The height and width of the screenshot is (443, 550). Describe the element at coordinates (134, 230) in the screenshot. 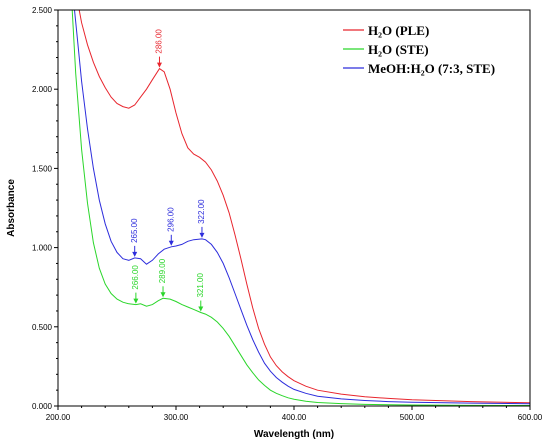

I see `peak-label: 265.00` at that location.